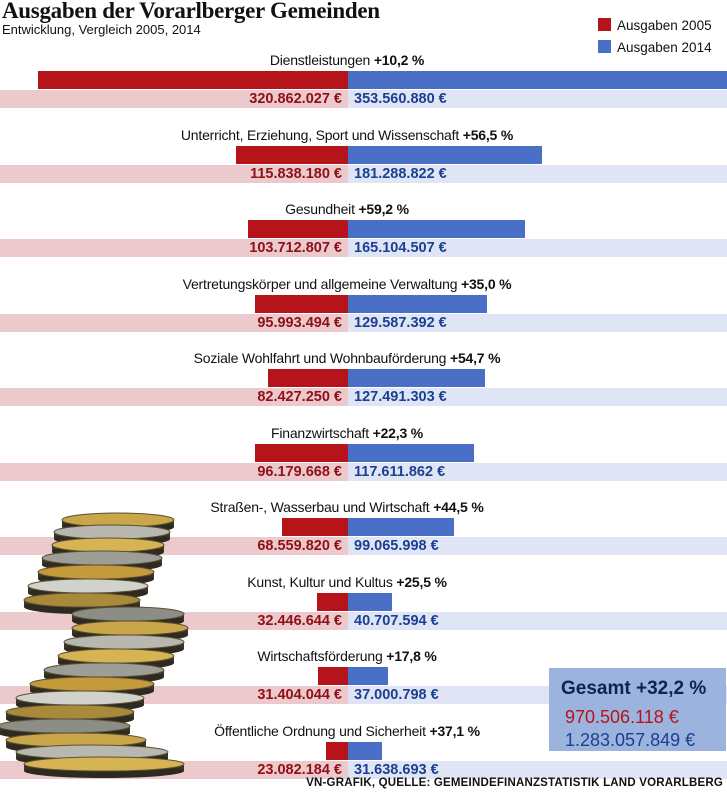 Image resolution: width=727 pixels, height=800 pixels. What do you see at coordinates (299, 620) in the screenshot?
I see `value-label-2005: 32.446.644 €` at bounding box center [299, 620].